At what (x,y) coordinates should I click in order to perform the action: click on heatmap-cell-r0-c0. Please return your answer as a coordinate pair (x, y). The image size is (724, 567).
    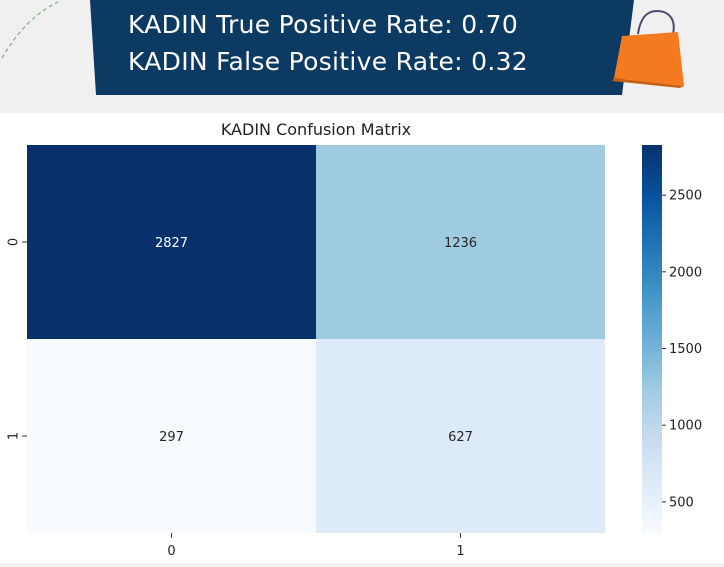
    Looking at the image, I should click on (171, 242).